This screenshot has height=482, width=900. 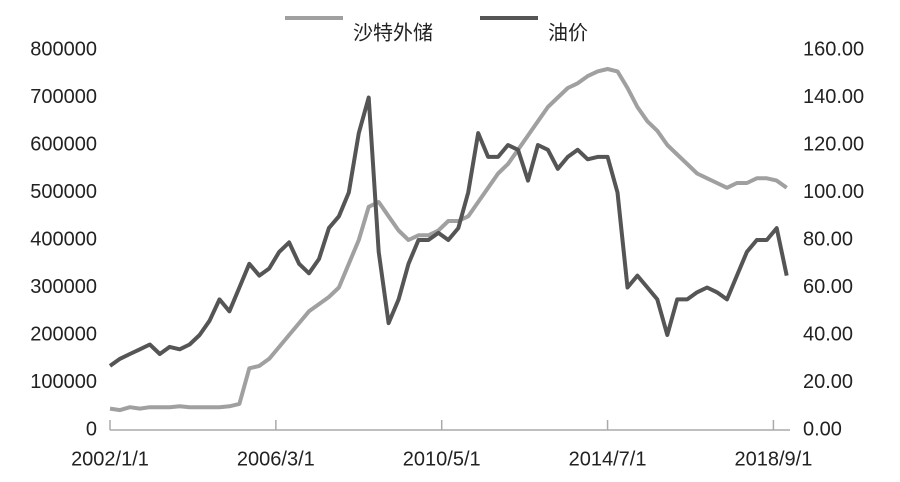 I want to click on x-tick-label: 2006/3/1, so click(x=276, y=459).